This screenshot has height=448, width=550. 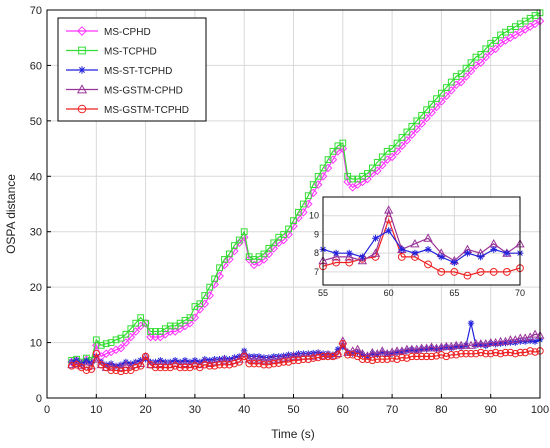 What do you see at coordinates (36, 177) in the screenshot?
I see `y-tick-label: 40` at bounding box center [36, 177].